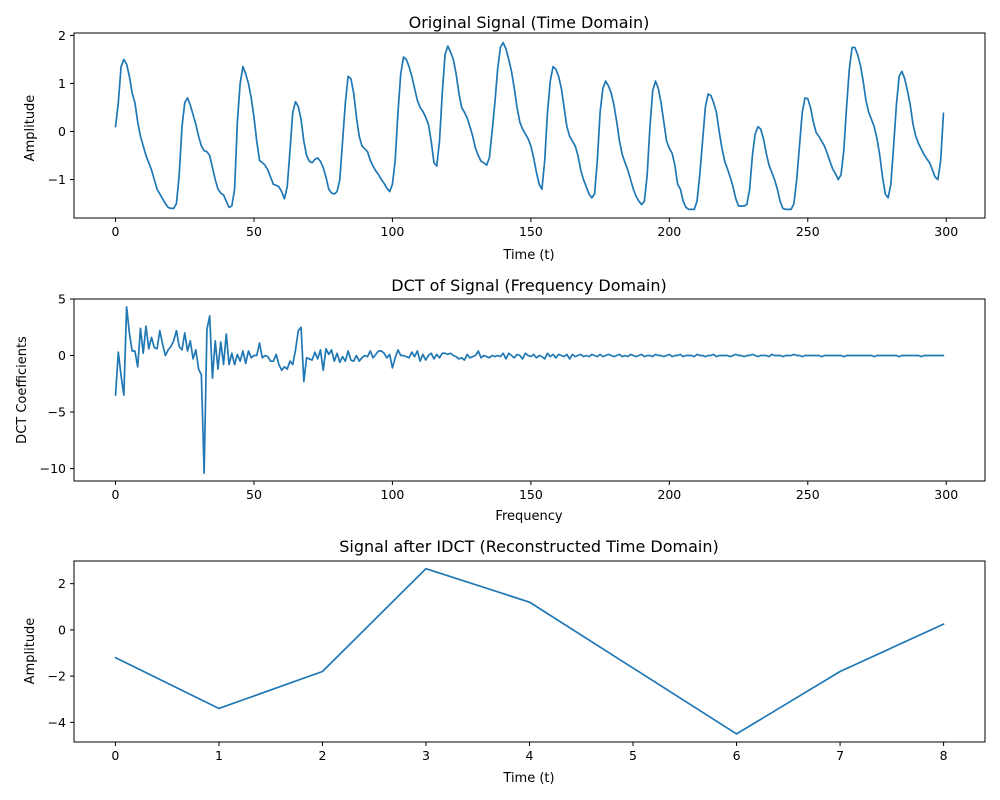 Image resolution: width=1000 pixels, height=800 pixels. I want to click on x-tick-label: 2, so click(322, 755).